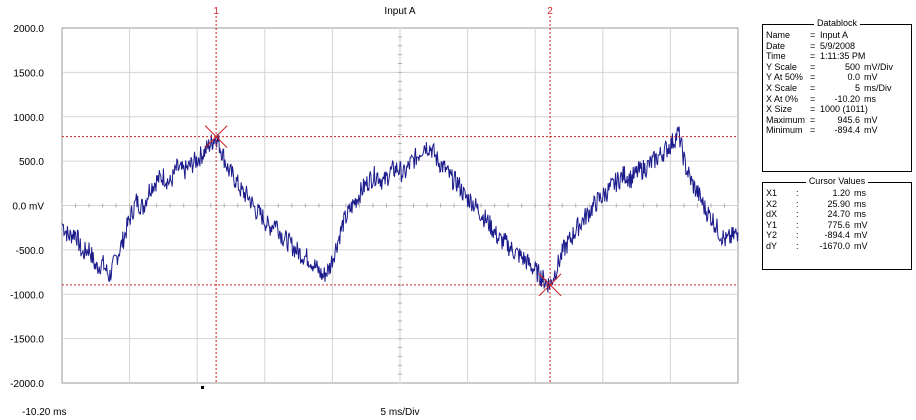 Image resolution: width=916 pixels, height=420 pixels. What do you see at coordinates (853, 77) in the screenshot?
I see `datablock-number: 0.0` at bounding box center [853, 77].